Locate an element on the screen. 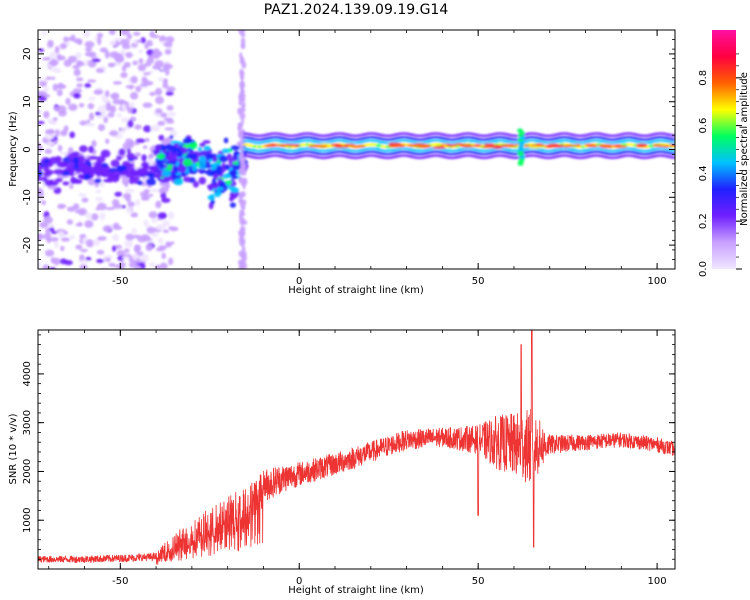 This screenshot has height=600, width=750. y-tick-label: -20 is located at coordinates (27, 245).